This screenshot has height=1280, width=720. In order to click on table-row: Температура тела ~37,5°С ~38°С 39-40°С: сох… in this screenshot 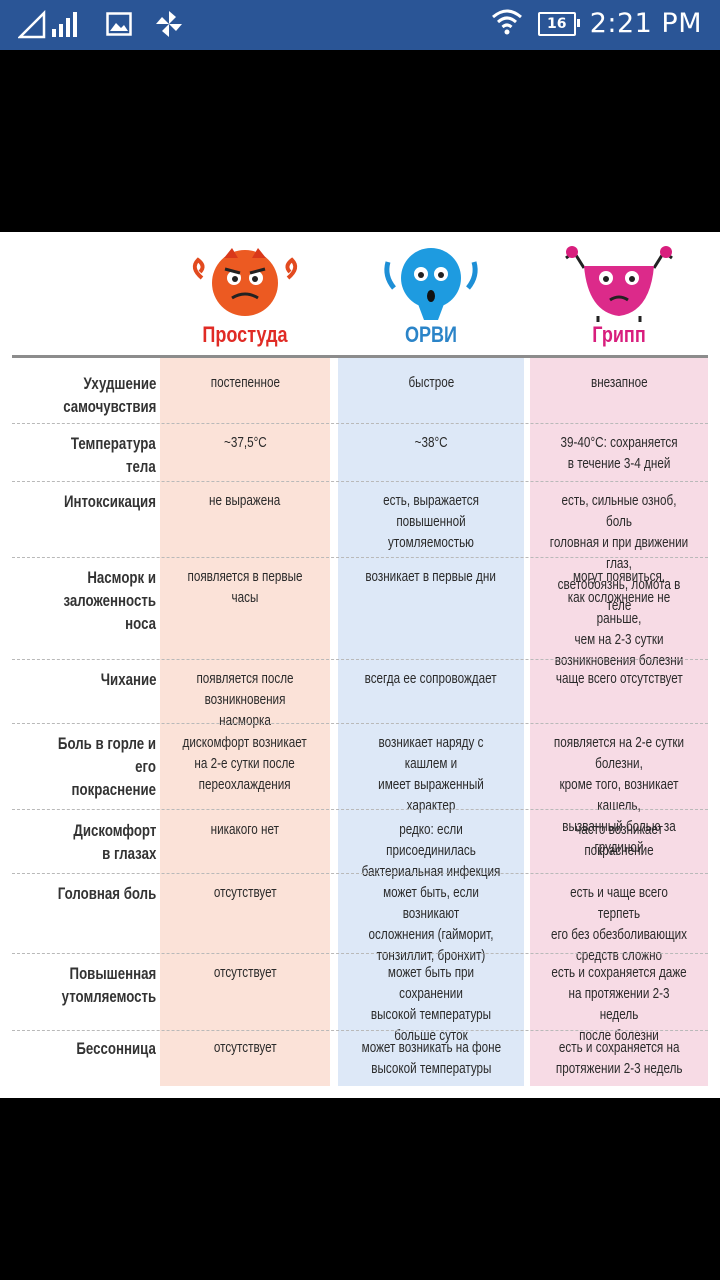, I will do `click(360, 455)`.